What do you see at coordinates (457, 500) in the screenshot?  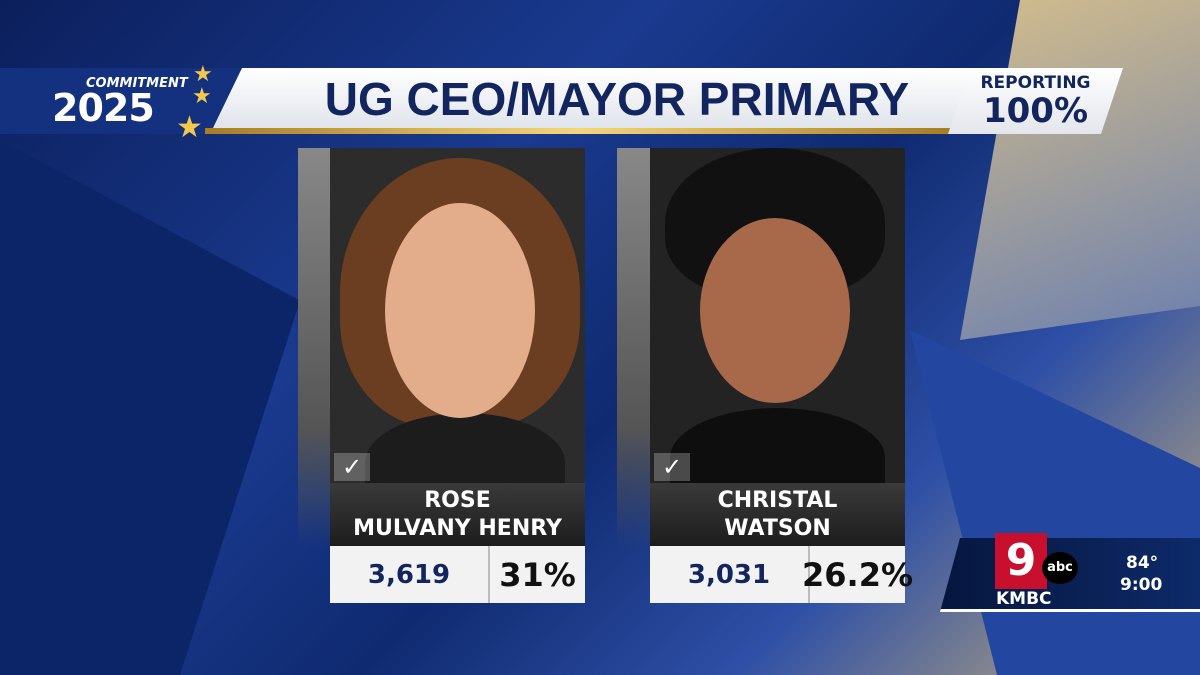 I see `first-name: ROSE` at bounding box center [457, 500].